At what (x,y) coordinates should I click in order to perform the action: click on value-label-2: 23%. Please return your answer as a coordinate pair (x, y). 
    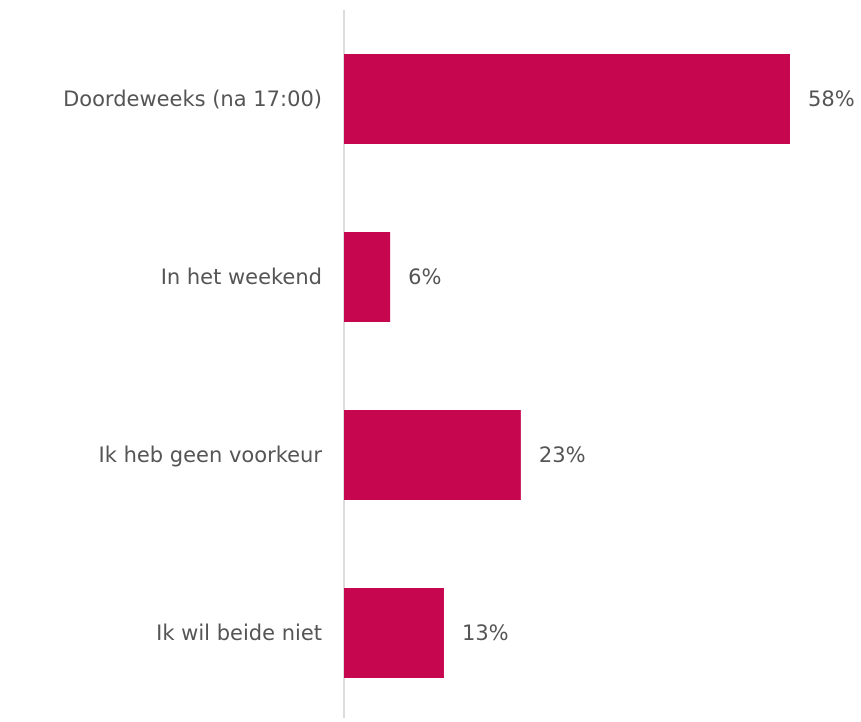
    Looking at the image, I should click on (562, 455).